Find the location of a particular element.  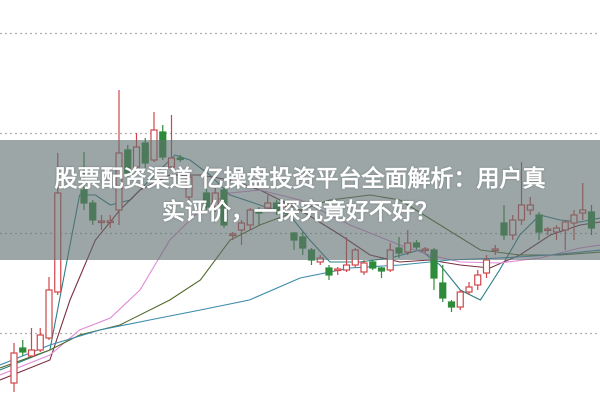

title-line-2: 实评价，一探究竟好不好？ is located at coordinates (300, 212).